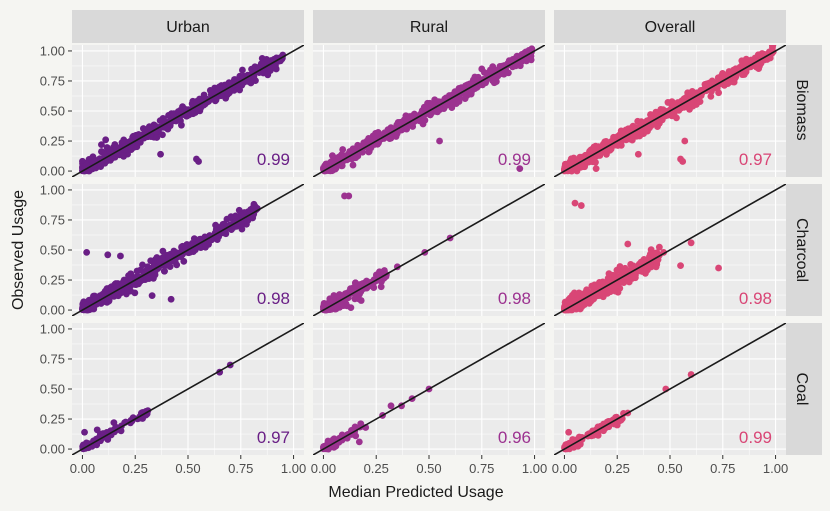 Image resolution: width=830 pixels, height=511 pixels. What do you see at coordinates (415, 492) in the screenshot?
I see `x-axis-title: Median Predicted Usage` at bounding box center [415, 492].